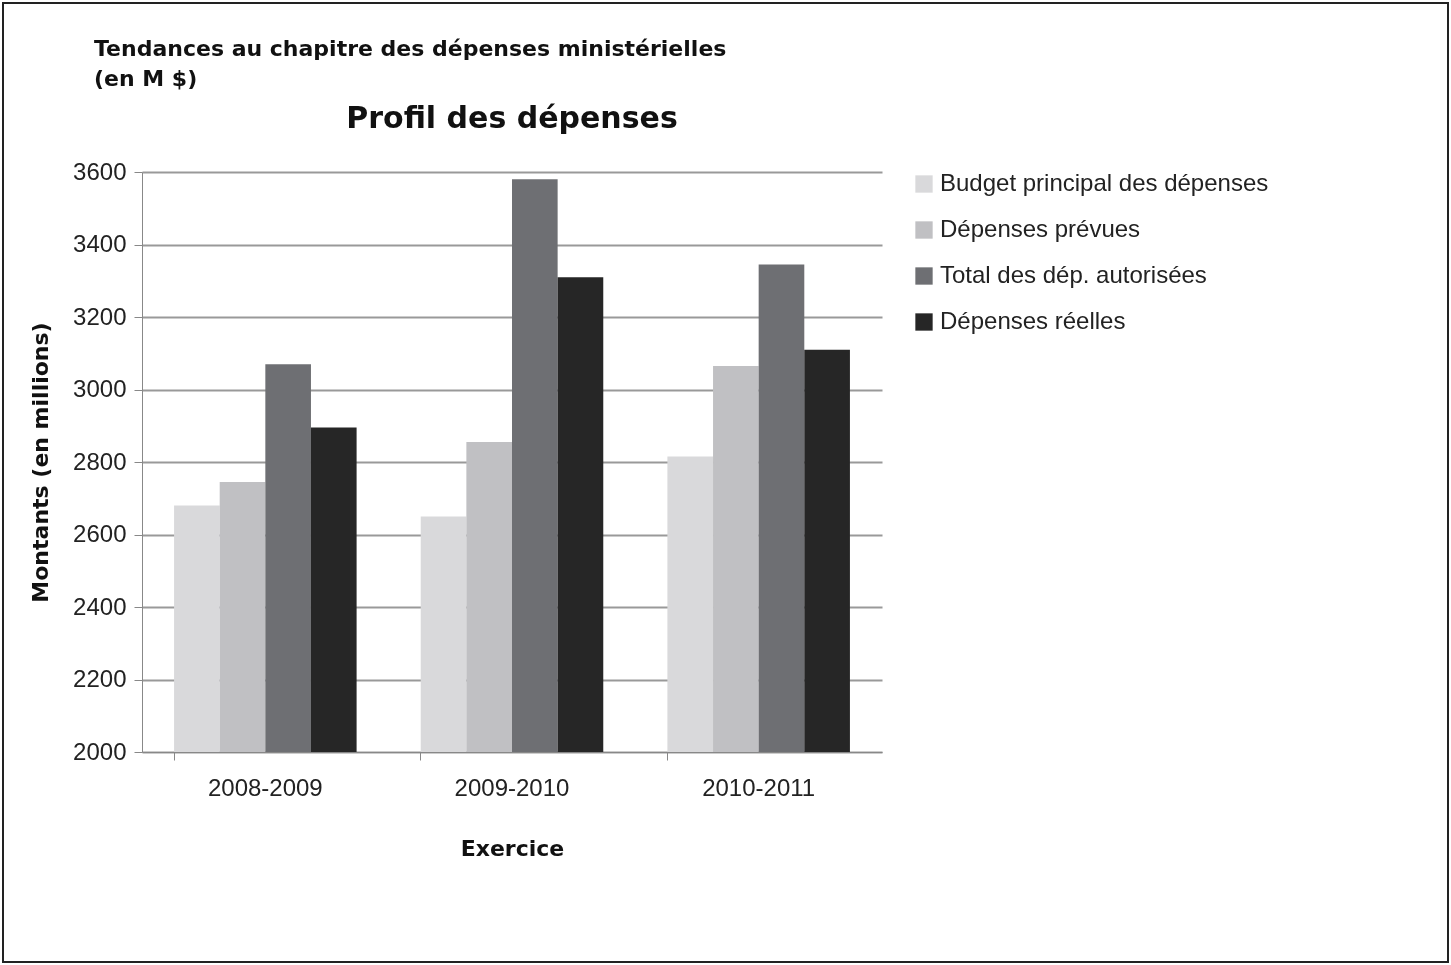  Describe the element at coordinates (41, 462) in the screenshot. I see `y-axis-title: Montants (en millions)` at that location.